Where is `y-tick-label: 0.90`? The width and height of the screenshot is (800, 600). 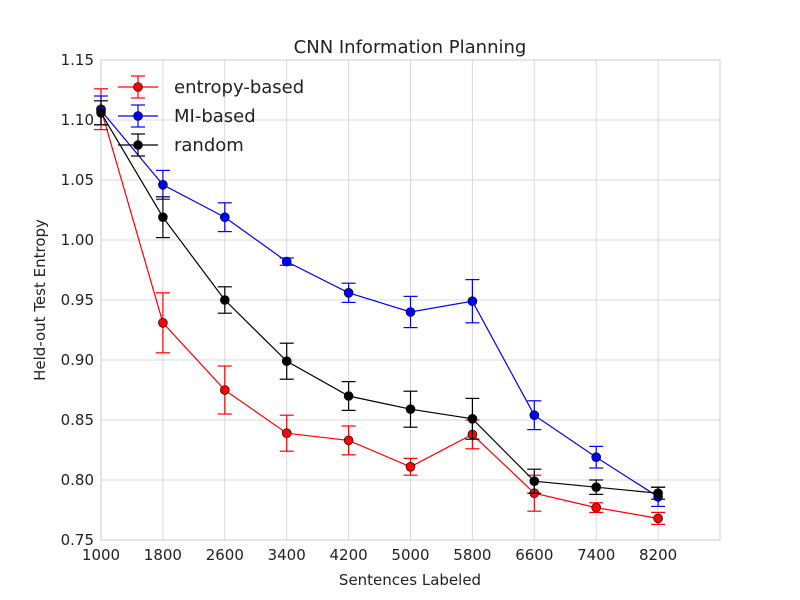
y-tick-label: 0.90 is located at coordinates (77, 360).